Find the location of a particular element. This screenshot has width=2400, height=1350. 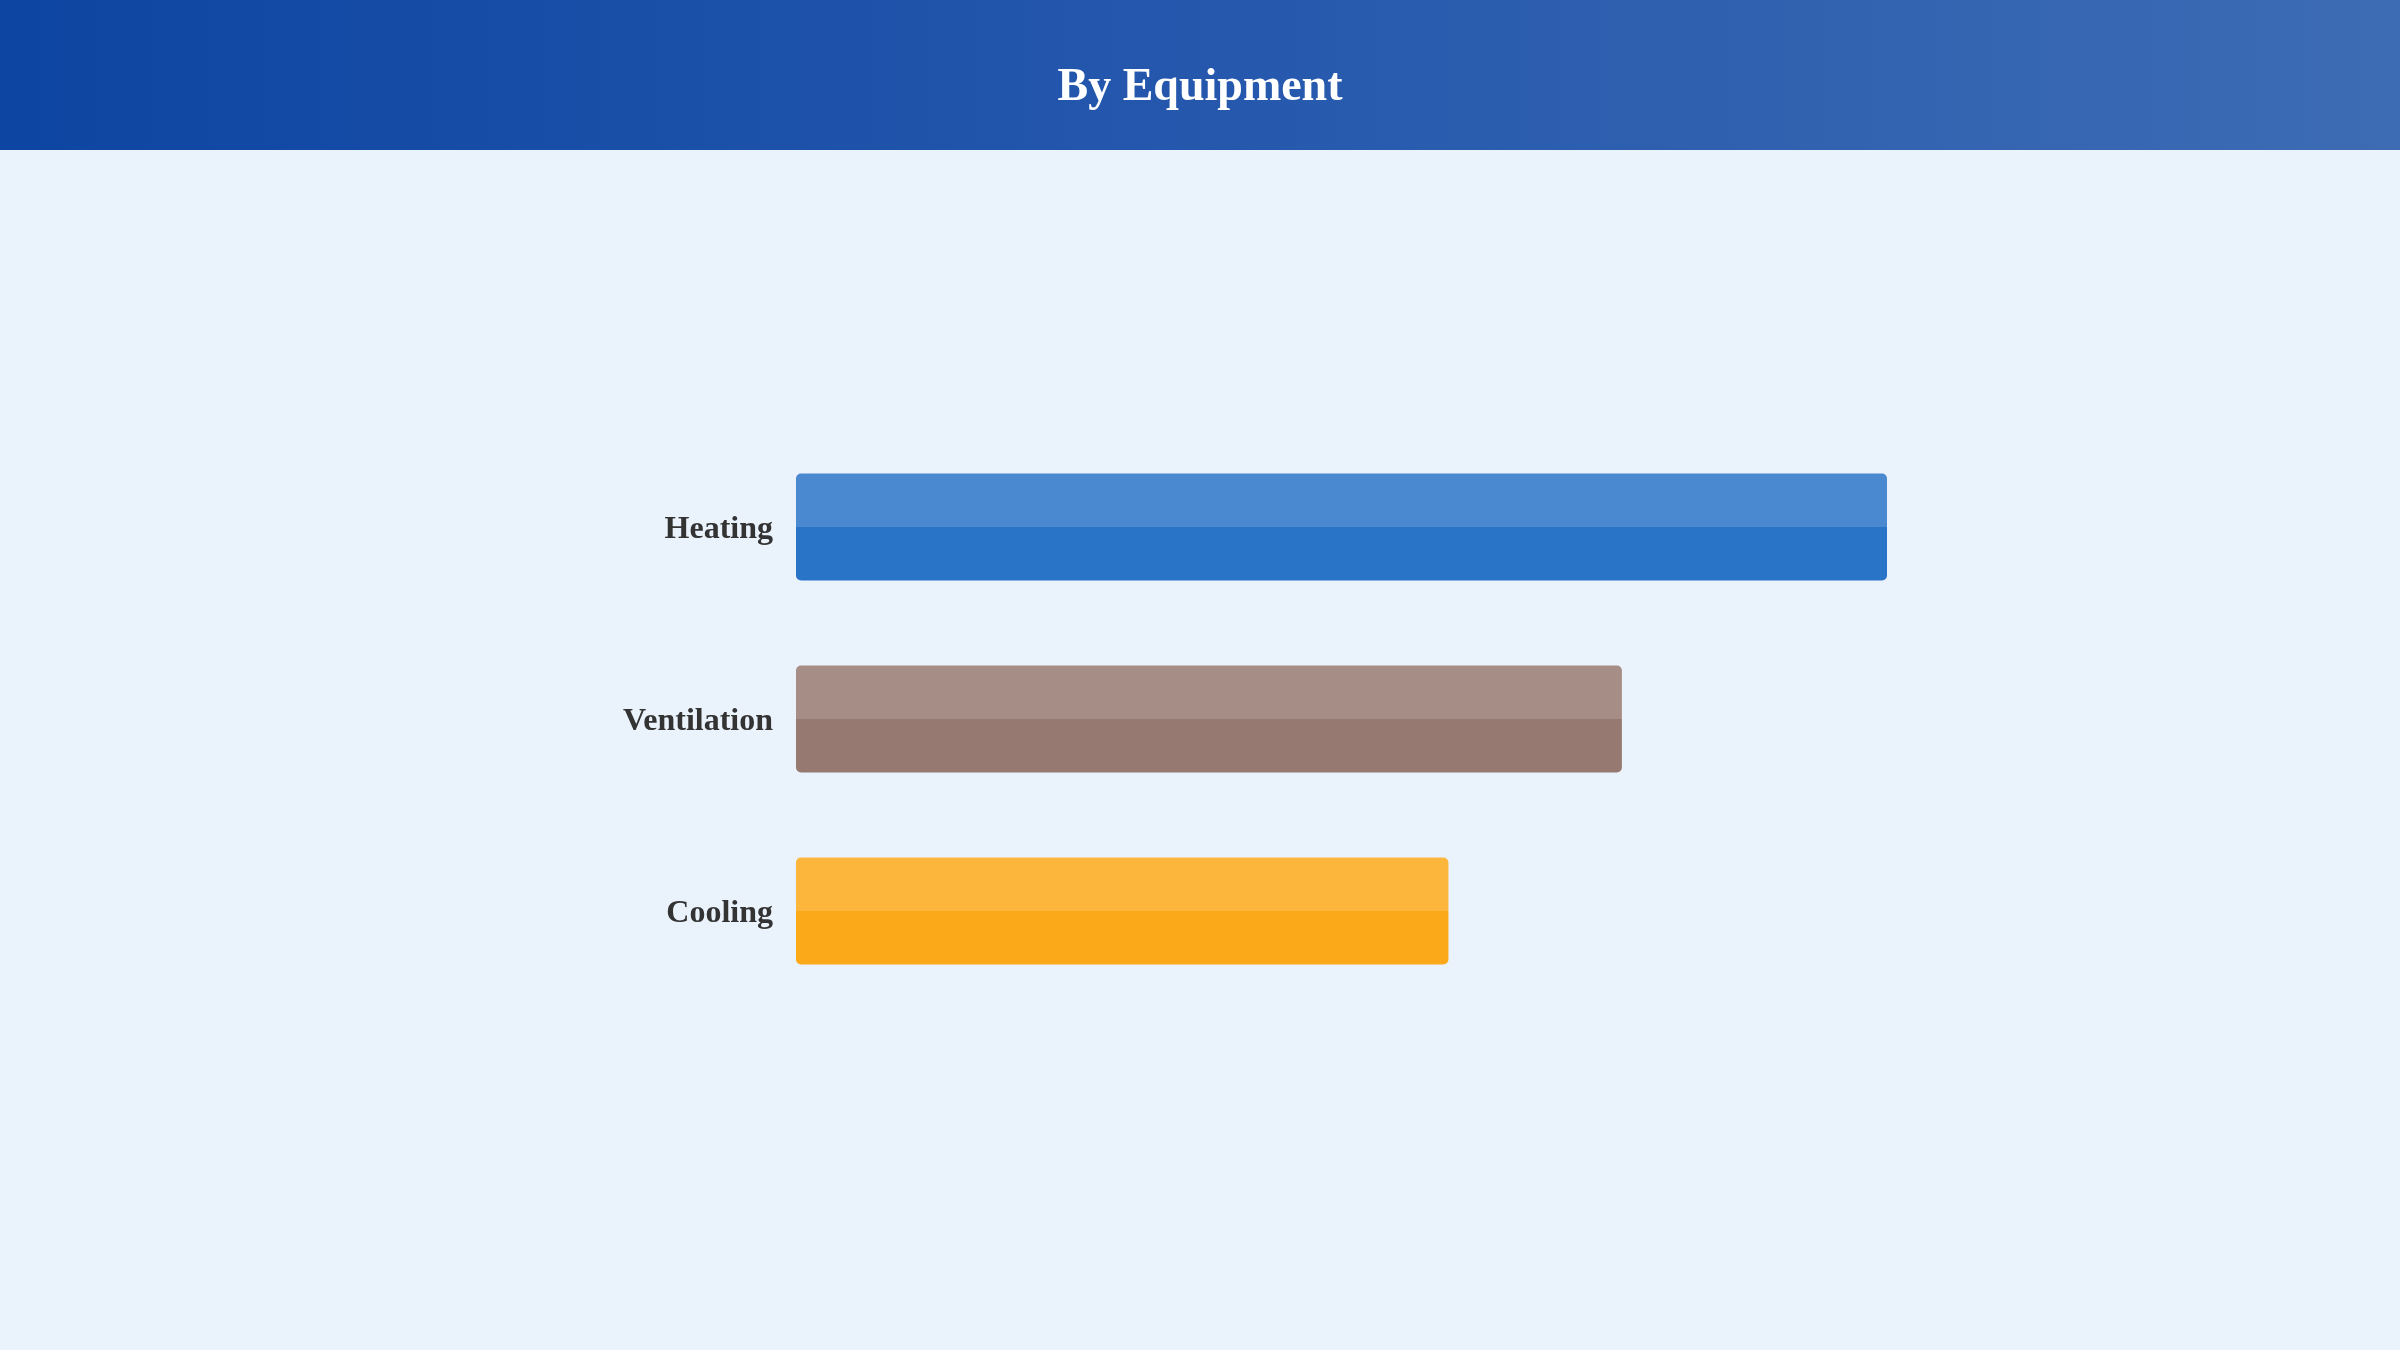

y-tick-label: Cooling is located at coordinates (719, 911).